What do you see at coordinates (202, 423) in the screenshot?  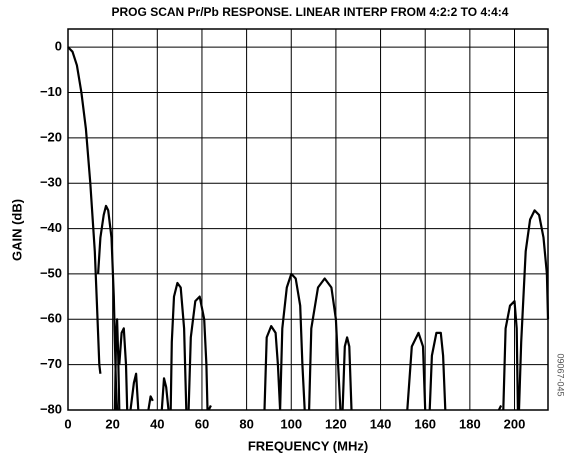 I see `x-tick-label: 60` at bounding box center [202, 423].